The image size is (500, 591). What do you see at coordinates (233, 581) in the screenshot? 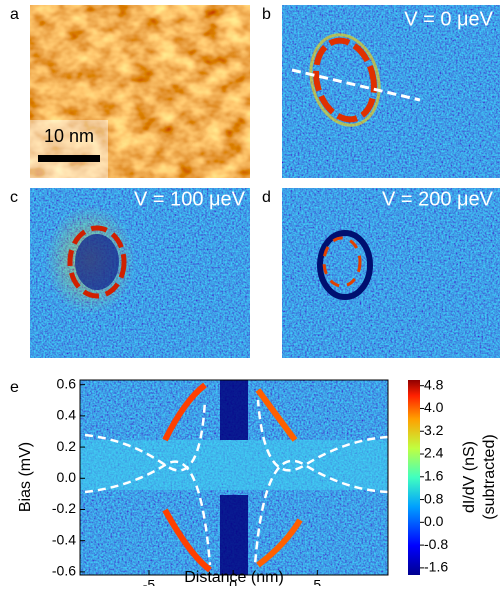
I see `x-tick-label: 0` at bounding box center [233, 581].